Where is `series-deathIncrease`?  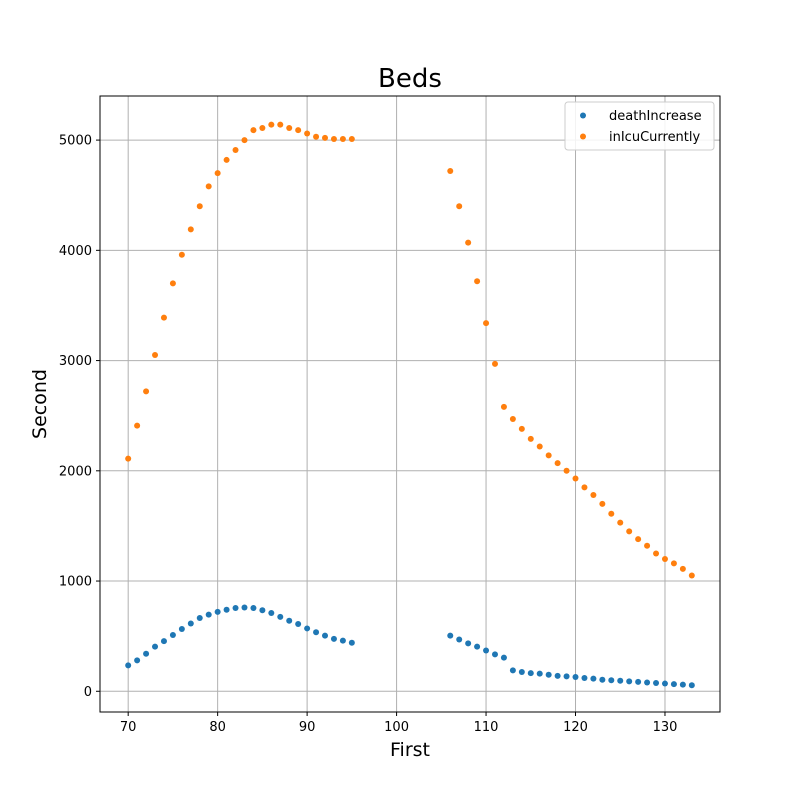
series-deathIncrease is located at coordinates (410, 646).